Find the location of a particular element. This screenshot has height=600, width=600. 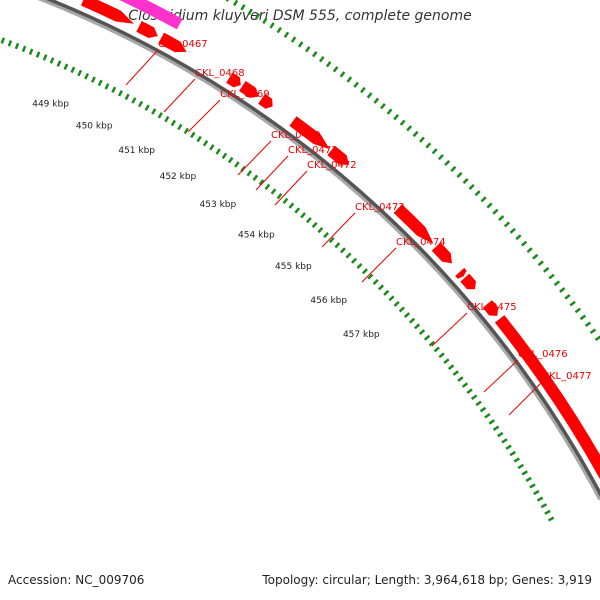

tick-label: 454 kbp is located at coordinates (256, 235).